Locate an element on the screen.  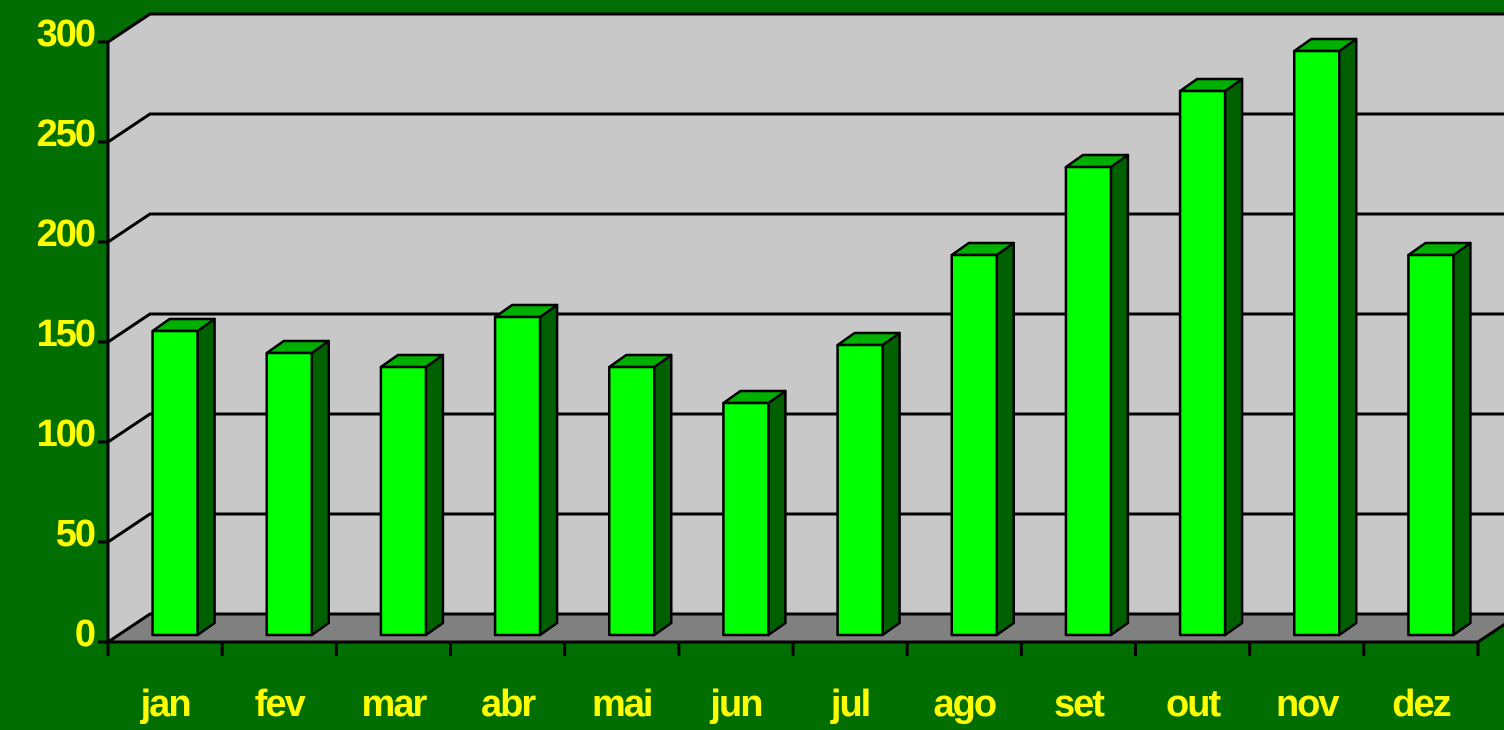
x-tick-label: nov is located at coordinates (1307, 704).